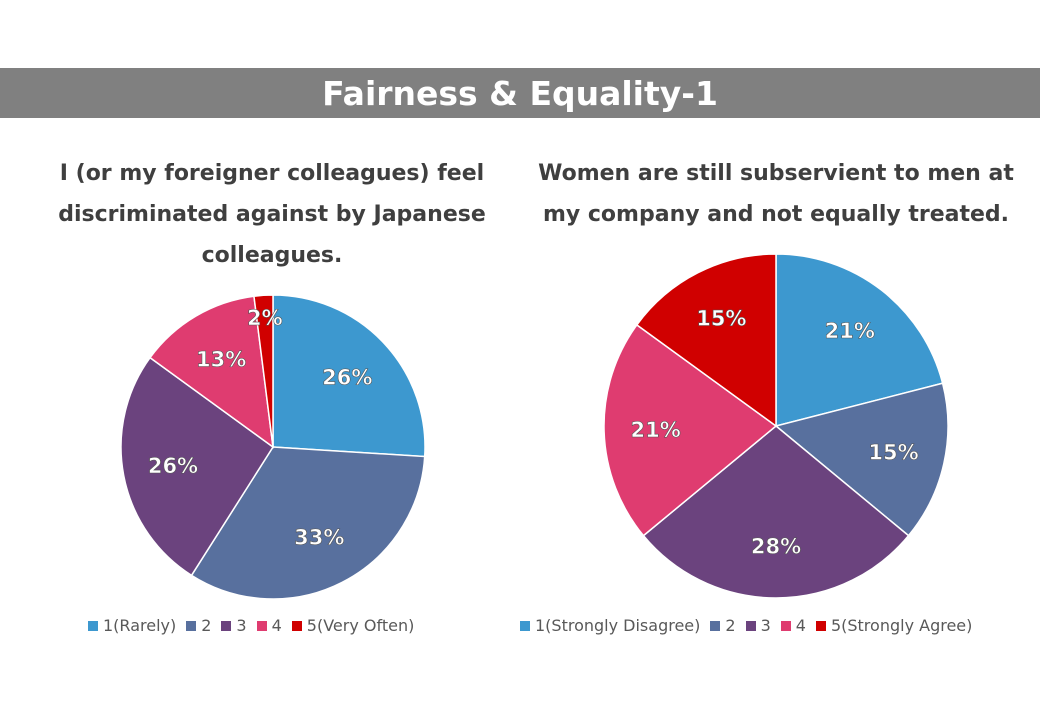 The image size is (1040, 720). What do you see at coordinates (140, 625) in the screenshot?
I see `legend-label: 1(Rarely)` at bounding box center [140, 625].